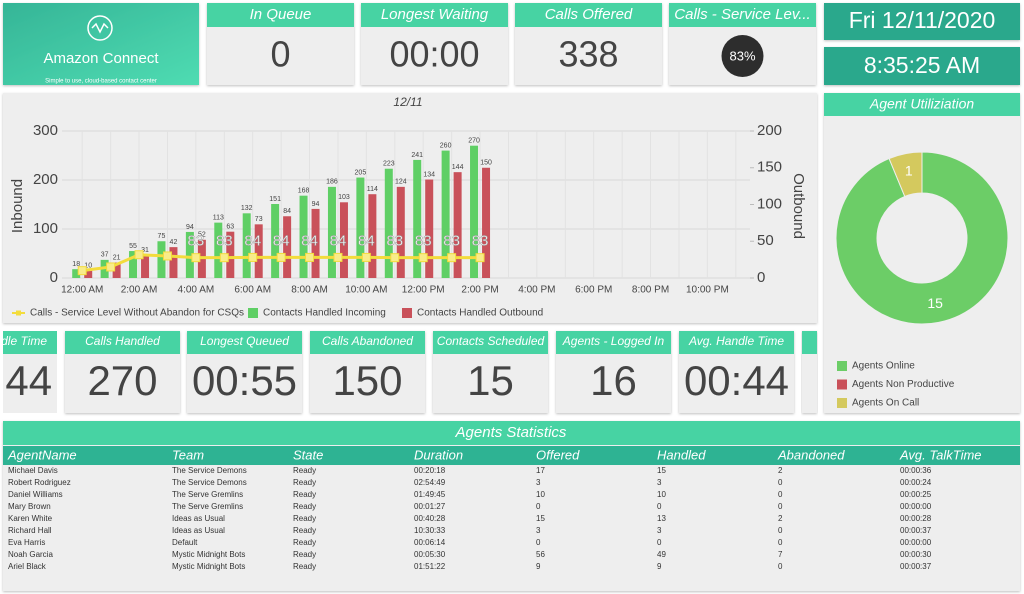 The width and height of the screenshot is (1024, 594). I want to click on x-tick-label: 8:00 PM, so click(650, 290).